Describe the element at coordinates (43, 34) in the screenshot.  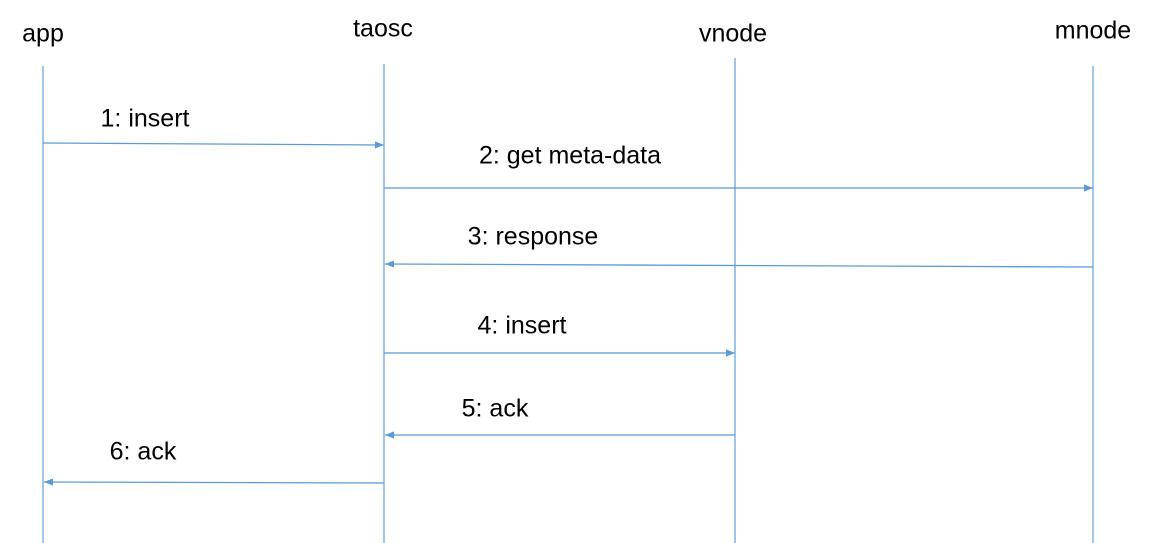
I see `participant-label: app` at that location.